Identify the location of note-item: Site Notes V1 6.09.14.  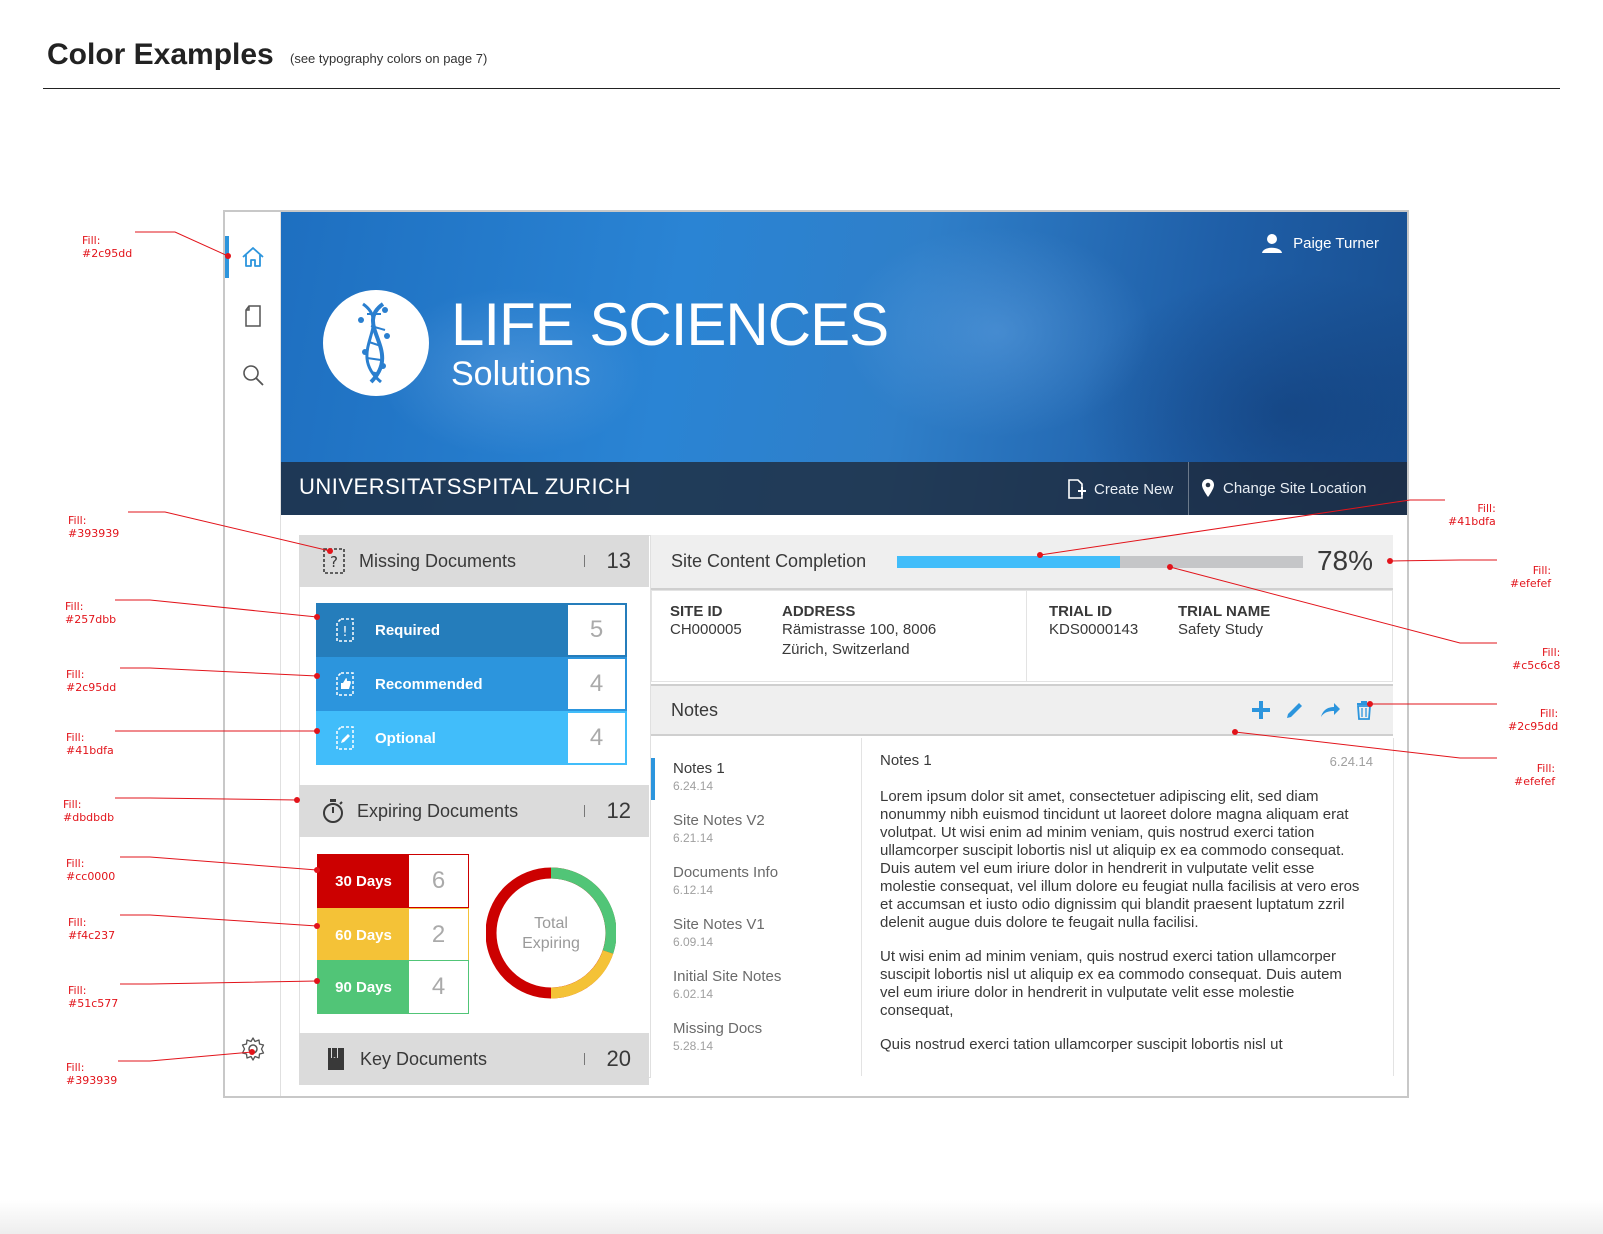
(719, 932).